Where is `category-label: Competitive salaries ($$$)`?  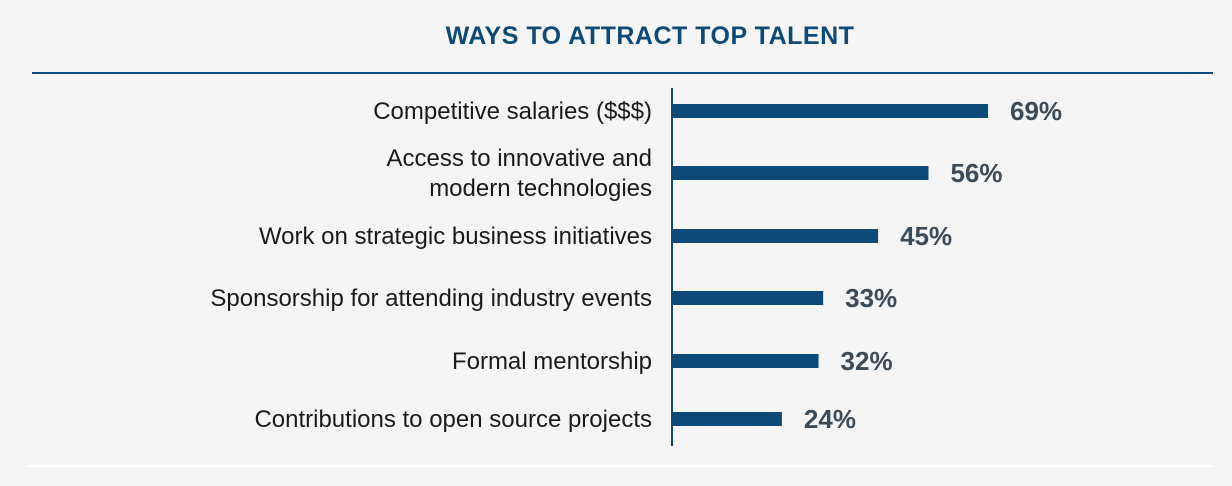
category-label: Competitive salaries ($$$) is located at coordinates (512, 111).